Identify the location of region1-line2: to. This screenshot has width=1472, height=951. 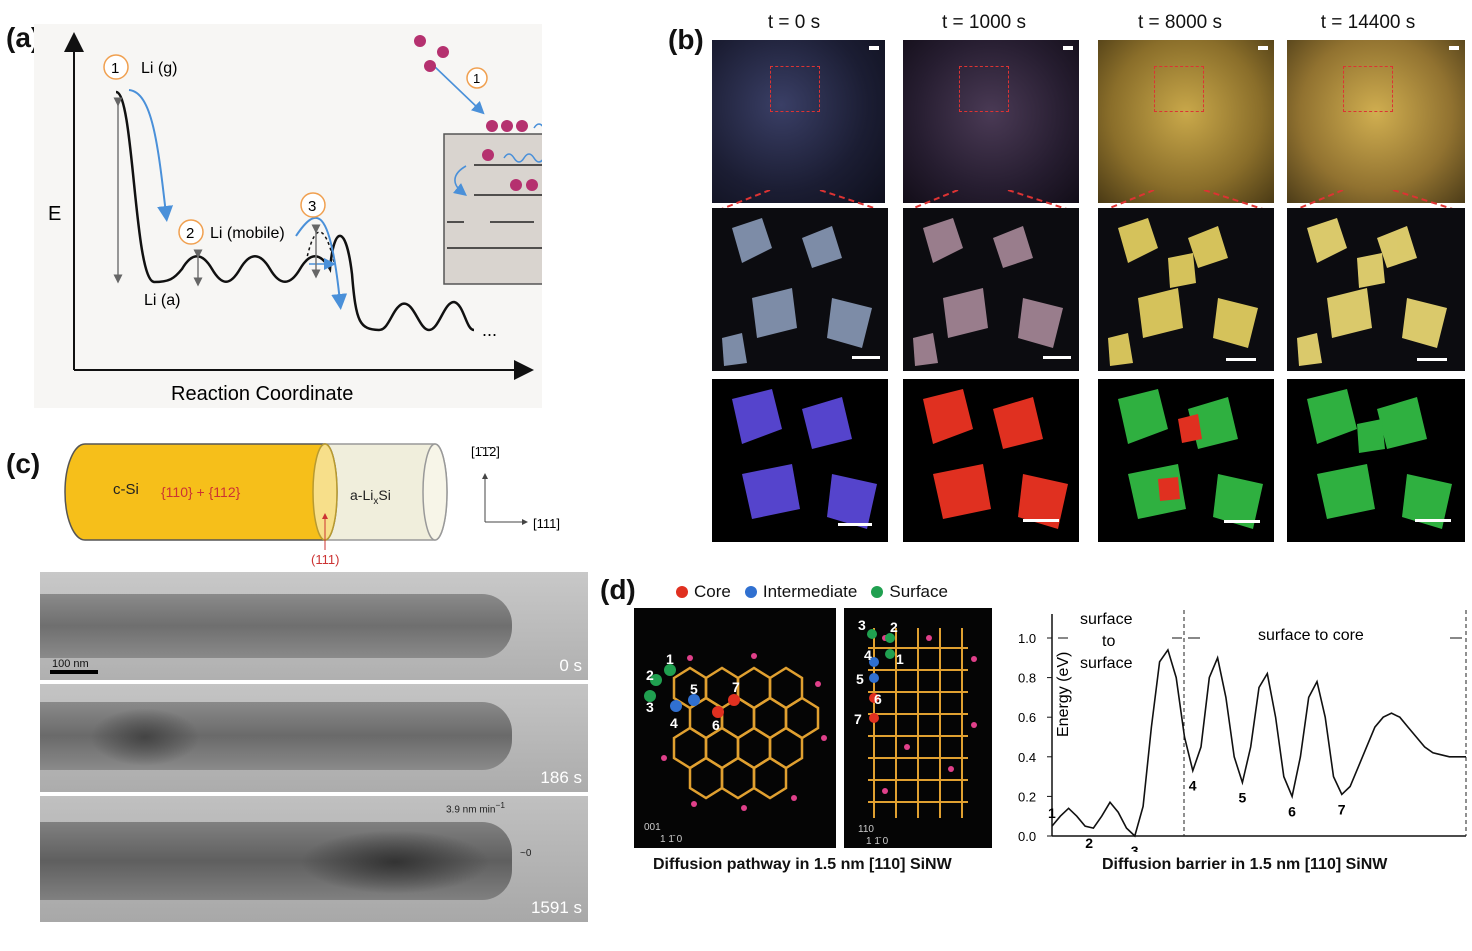
(1108, 641).